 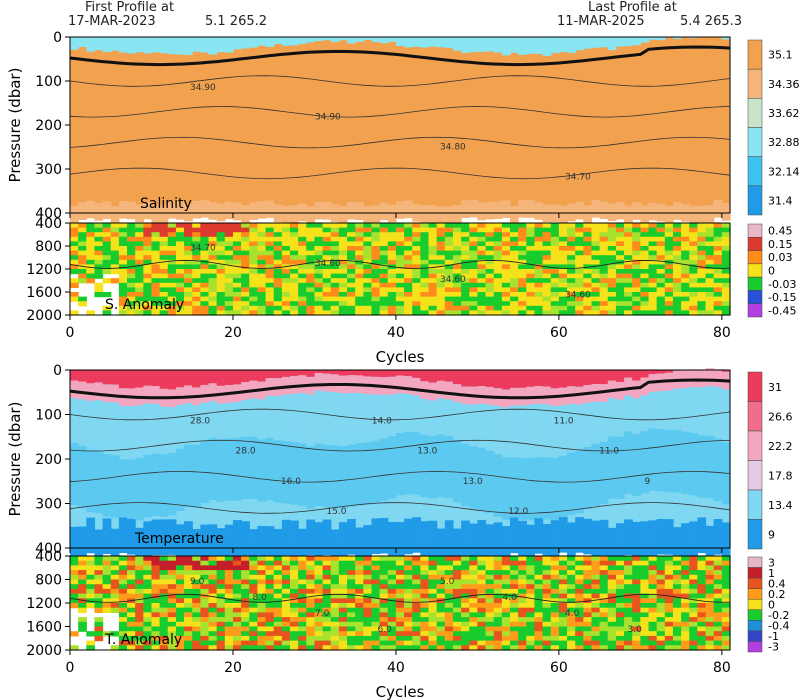 What do you see at coordinates (755, 445) in the screenshot?
I see `colorbar-swatch` at bounding box center [755, 445].